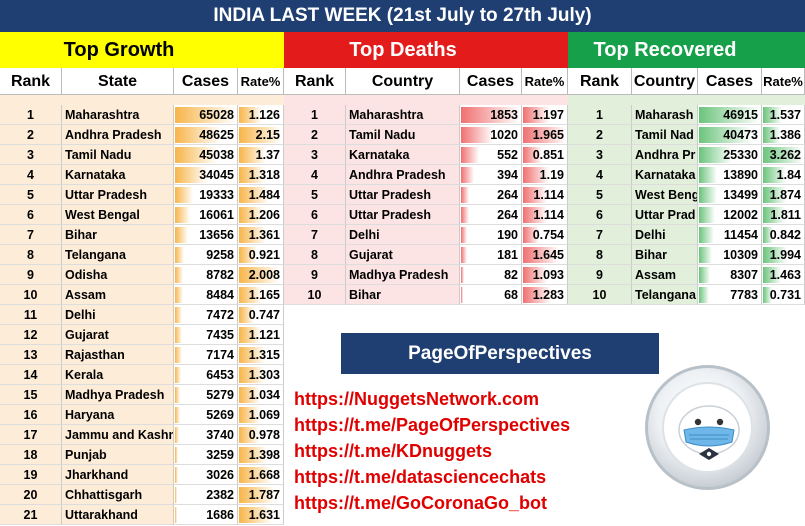 This screenshot has width=805, height=526. What do you see at coordinates (216, 135) in the screenshot?
I see `growth-cases-text: 48625` at bounding box center [216, 135].